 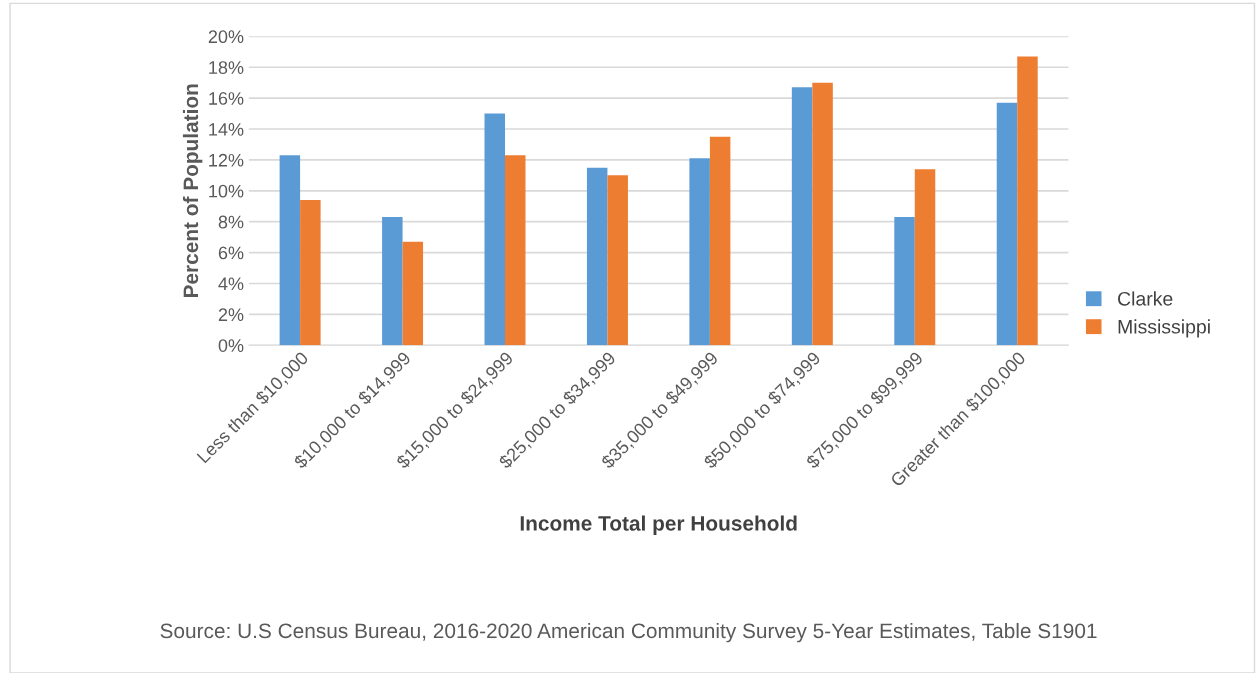 What do you see at coordinates (226, 160) in the screenshot?
I see `y-tick-label: 12%` at bounding box center [226, 160].